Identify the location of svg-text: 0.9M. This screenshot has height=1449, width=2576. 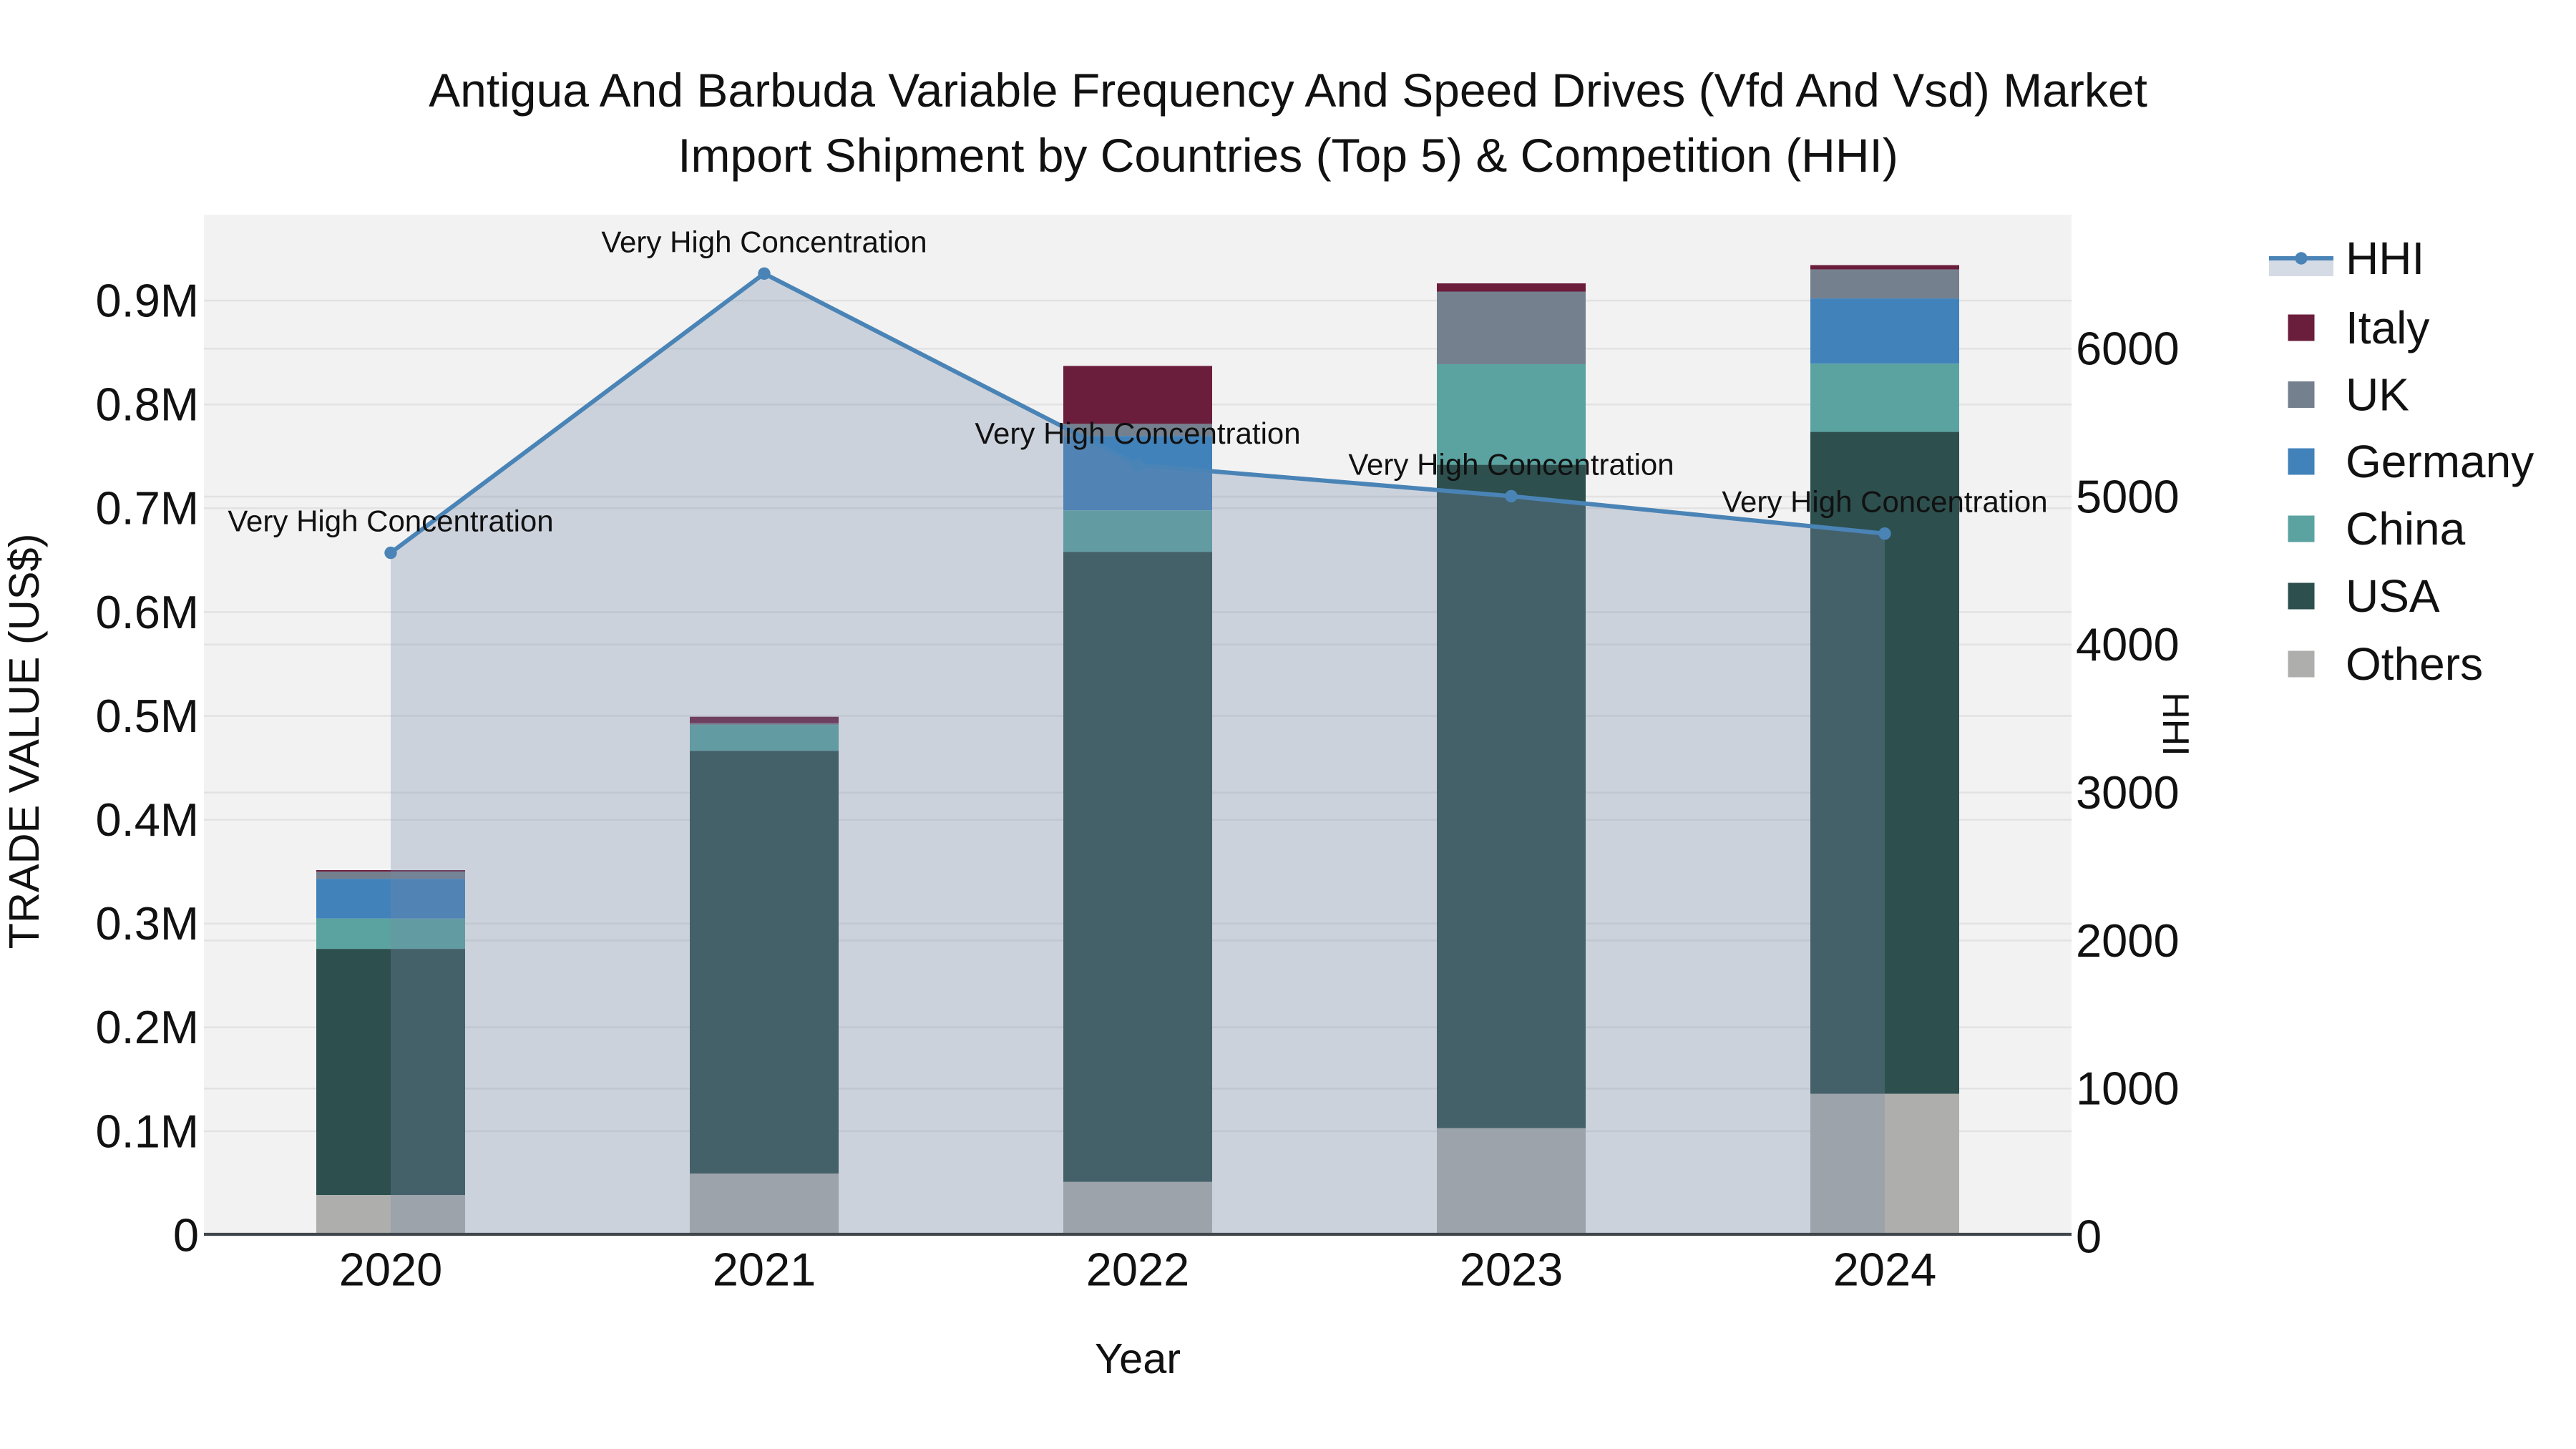
(147, 301).